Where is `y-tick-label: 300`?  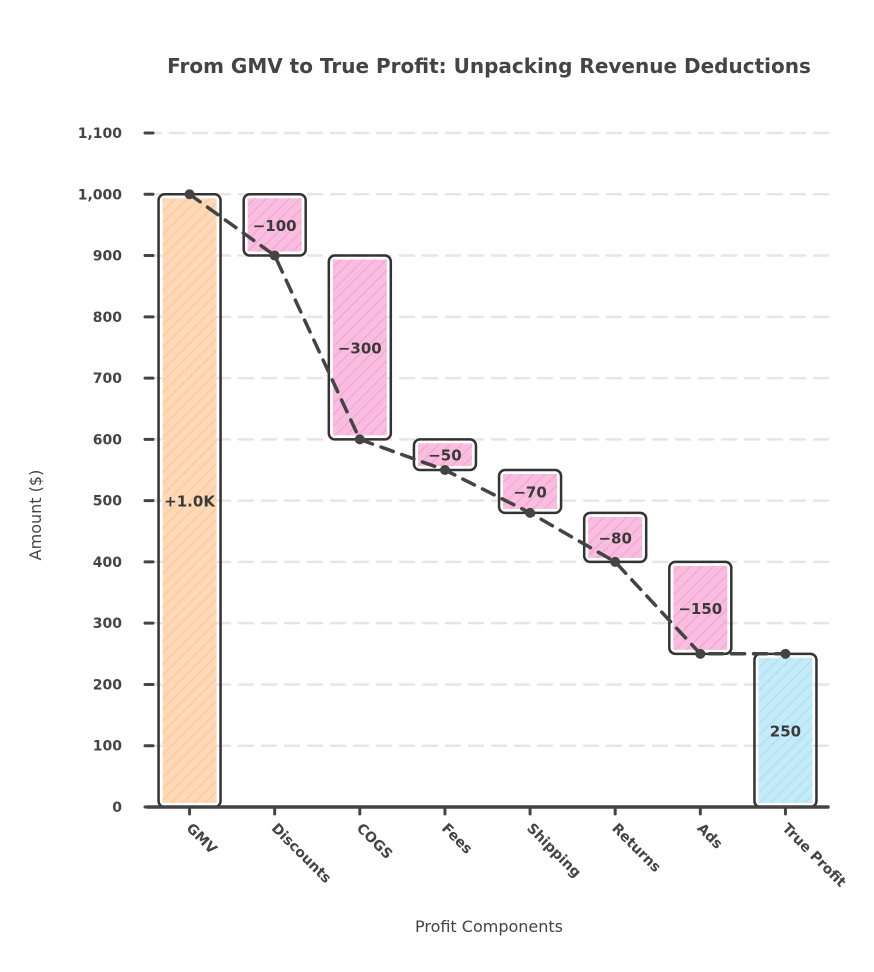
y-tick-label: 300 is located at coordinates (107, 624).